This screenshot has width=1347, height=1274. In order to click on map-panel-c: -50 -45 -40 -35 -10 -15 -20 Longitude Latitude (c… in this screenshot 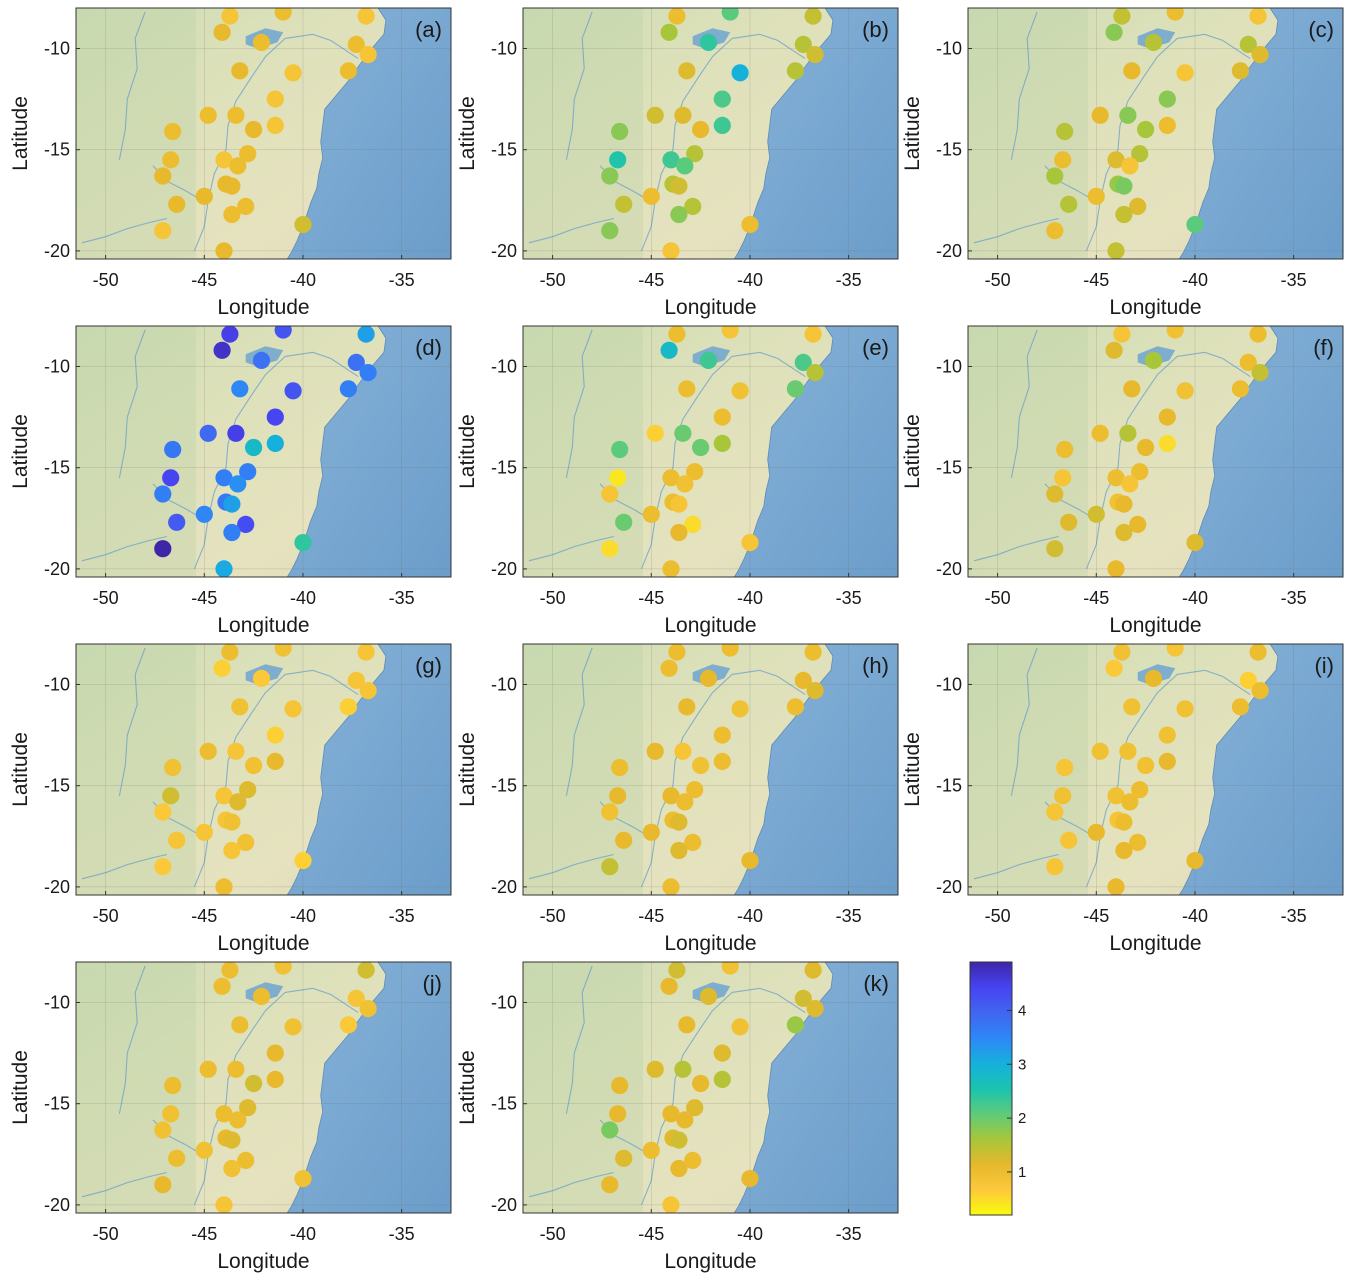, I will do `click(1122, 163)`.